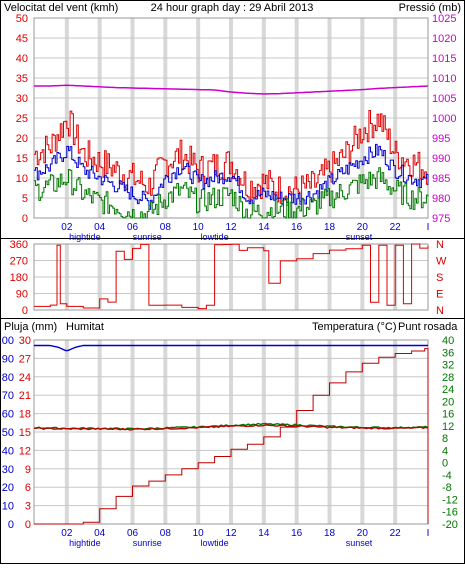 The image size is (465, 571). I want to click on series-pressure, so click(231, 89).